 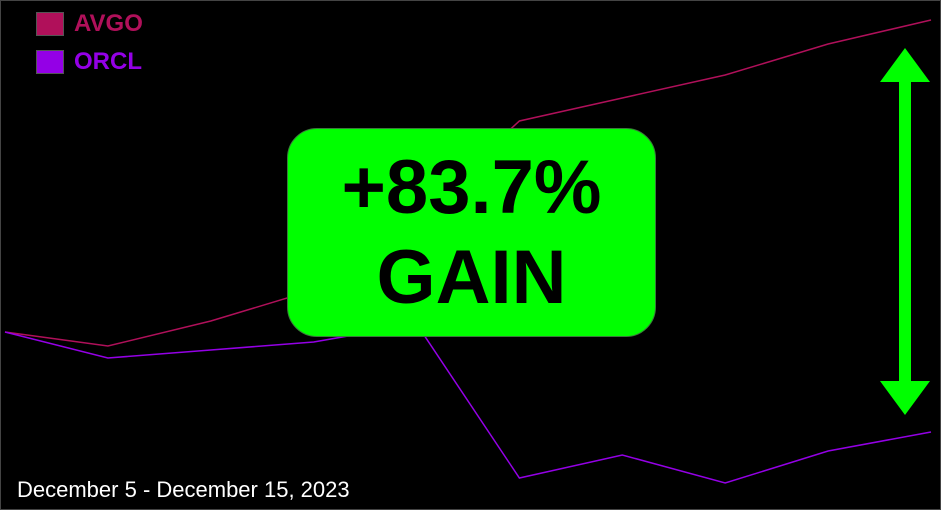 What do you see at coordinates (108, 61) in the screenshot?
I see `legend-label-orcl: ORCL` at bounding box center [108, 61].